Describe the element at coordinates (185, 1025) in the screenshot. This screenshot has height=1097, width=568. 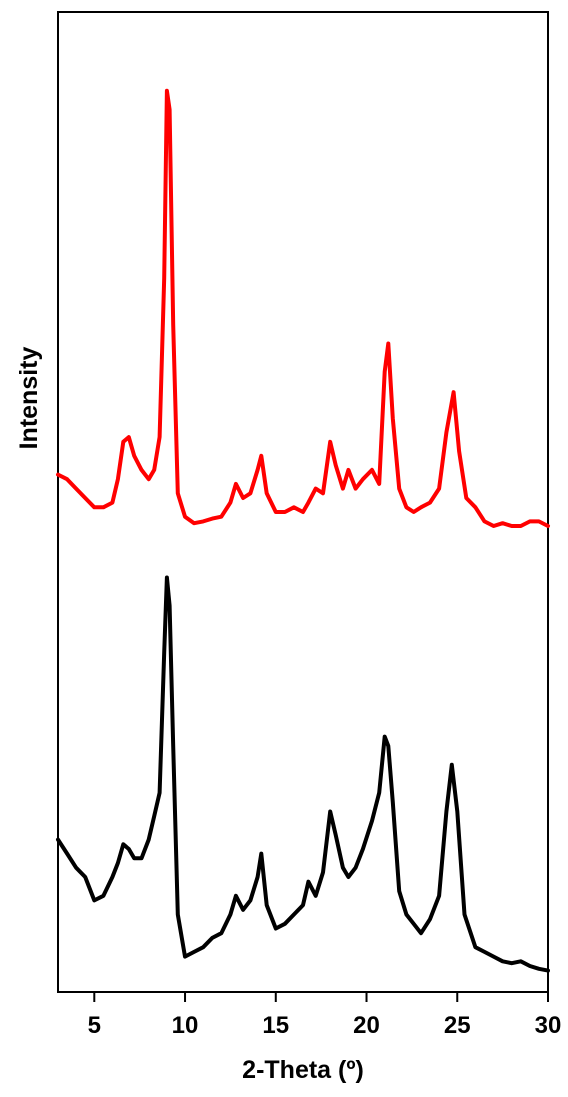
I see `x-tick-label-10: 10` at that location.